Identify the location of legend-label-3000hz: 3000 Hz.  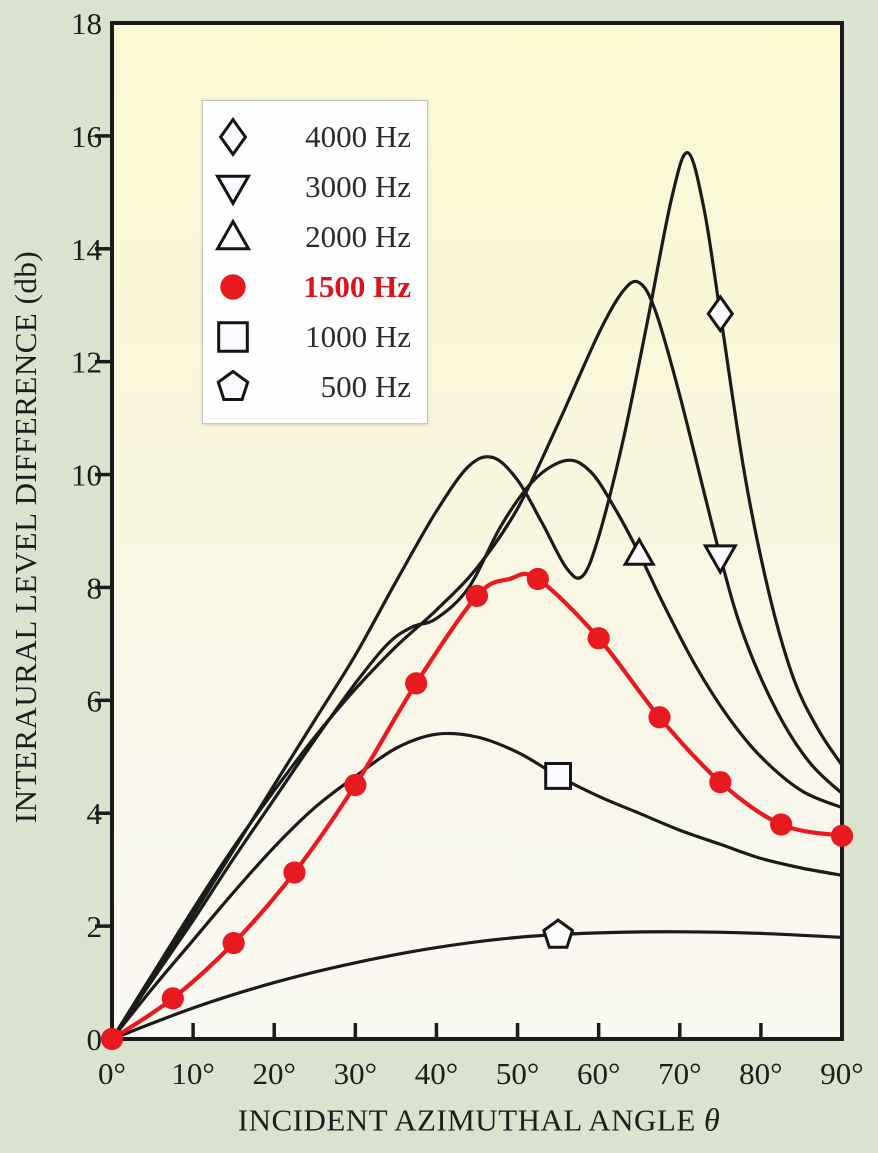
(358, 186).